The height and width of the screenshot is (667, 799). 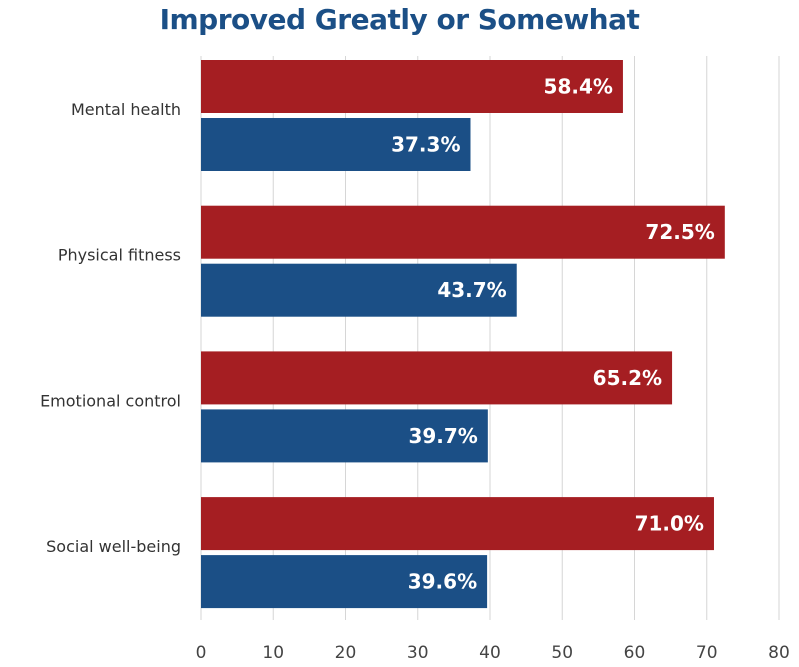 I want to click on bar-value-label: 43.7%, so click(x=471, y=290).